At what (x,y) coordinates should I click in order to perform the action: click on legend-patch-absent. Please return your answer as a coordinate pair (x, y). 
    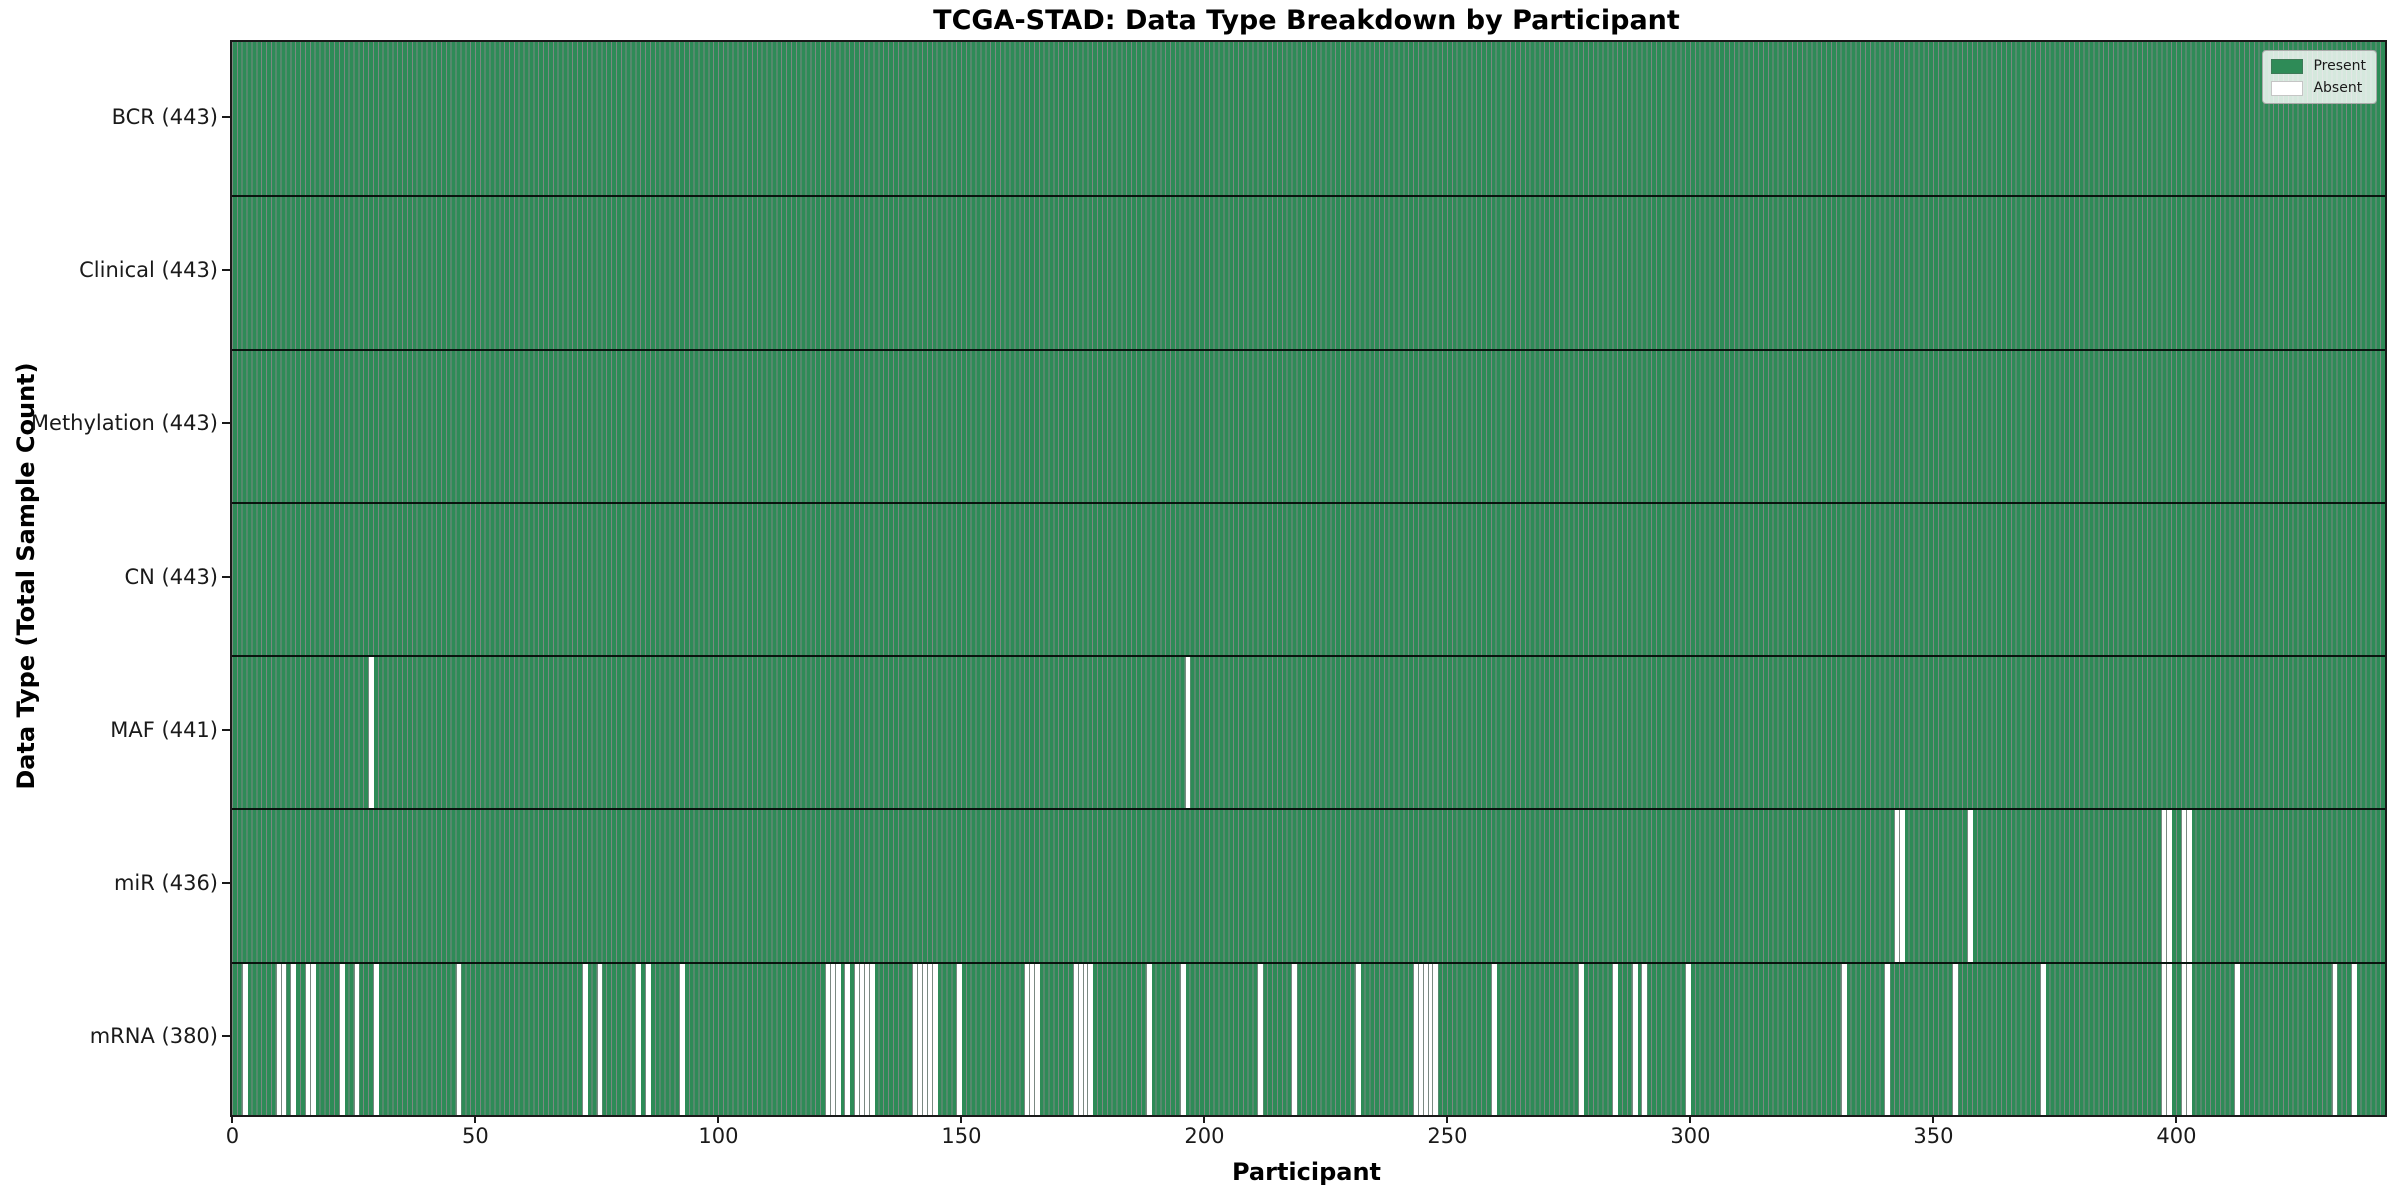
    Looking at the image, I should click on (2287, 88).